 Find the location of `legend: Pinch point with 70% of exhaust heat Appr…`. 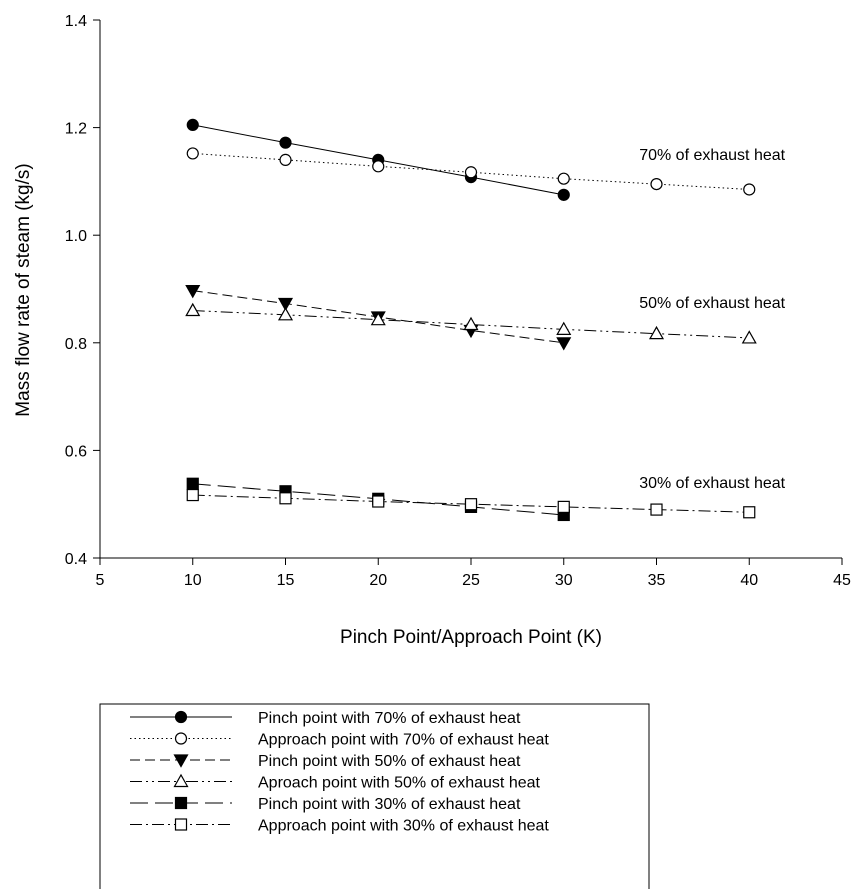

legend: Pinch point with 70% of exhaust heat Appr… is located at coordinates (374, 796).